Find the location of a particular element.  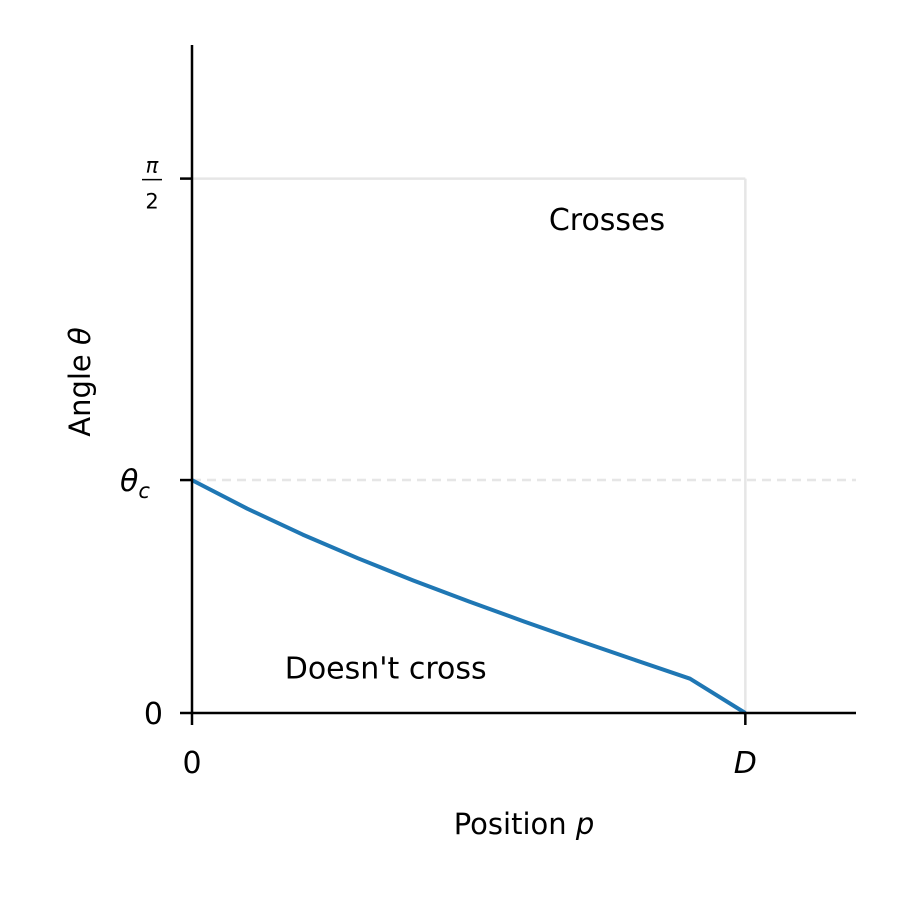

y-axis-label-text: Angle is located at coordinates (80, 391).